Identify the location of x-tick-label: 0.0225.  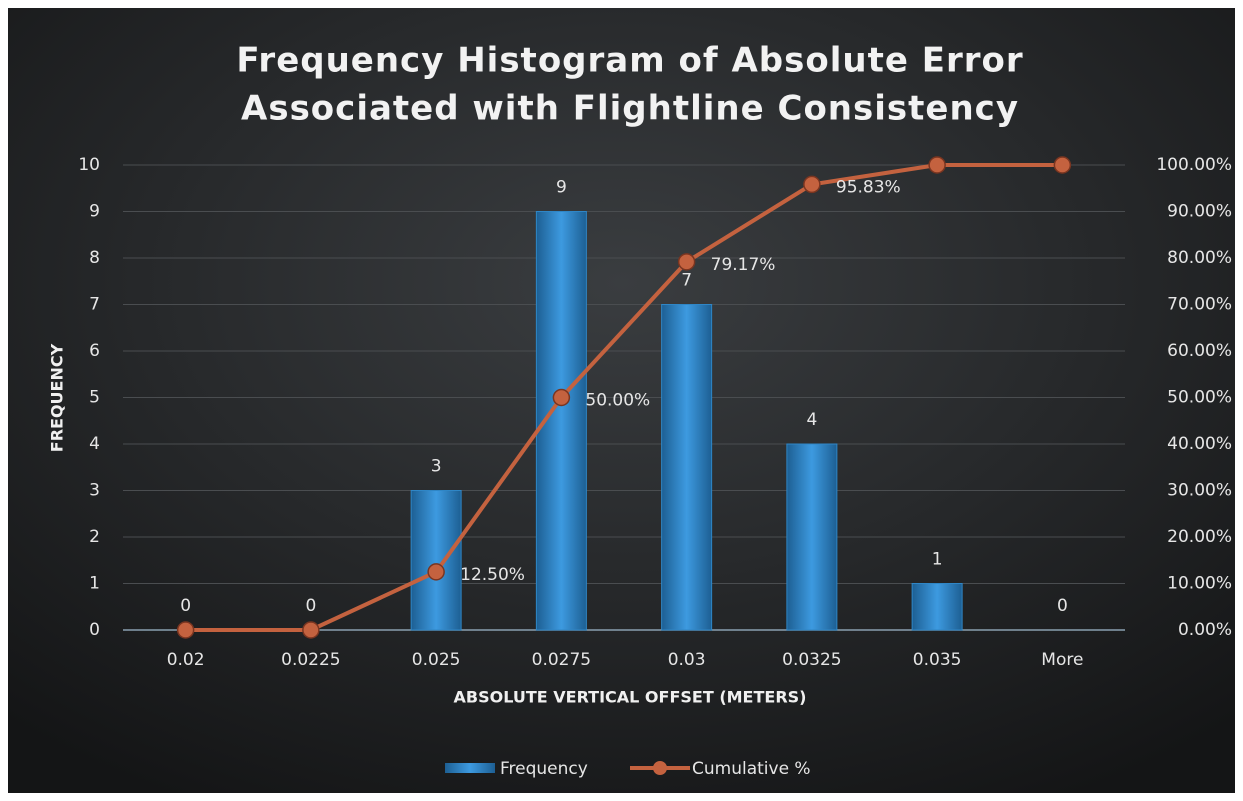
(310, 660).